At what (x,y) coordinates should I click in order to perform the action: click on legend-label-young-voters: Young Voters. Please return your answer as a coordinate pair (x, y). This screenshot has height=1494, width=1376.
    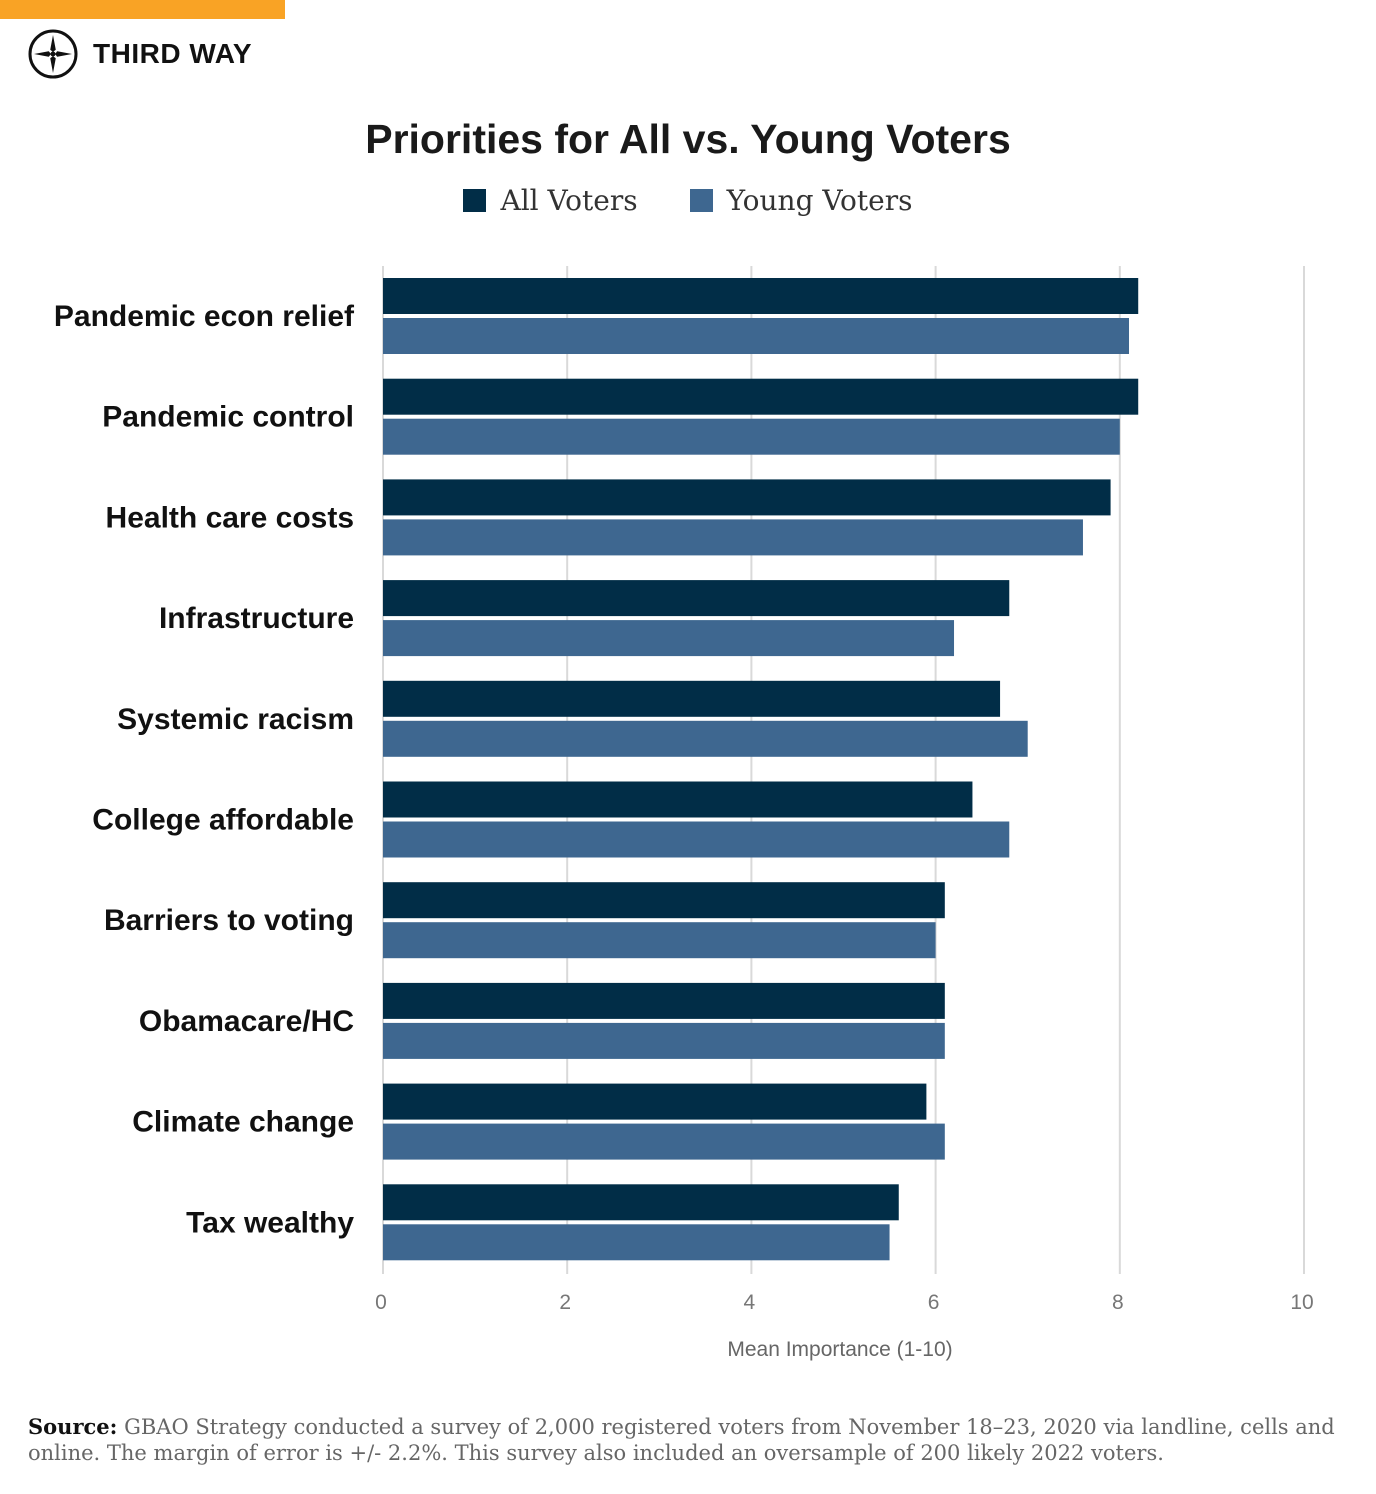
    Looking at the image, I should click on (819, 200).